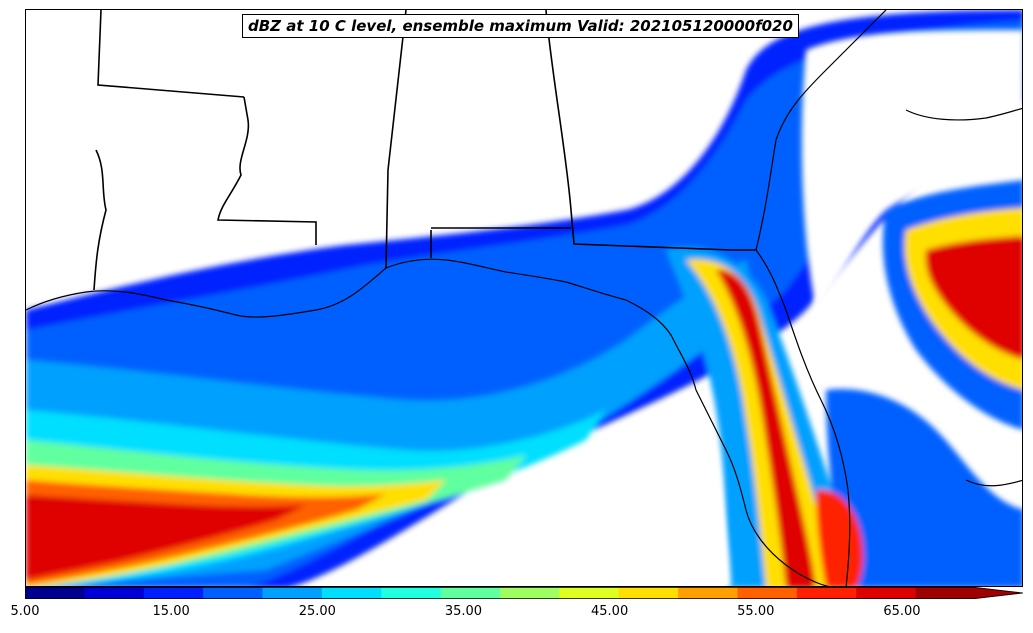  Describe the element at coordinates (924, 487) in the screenshot. I see `reflectivity-keys-cluster` at that location.